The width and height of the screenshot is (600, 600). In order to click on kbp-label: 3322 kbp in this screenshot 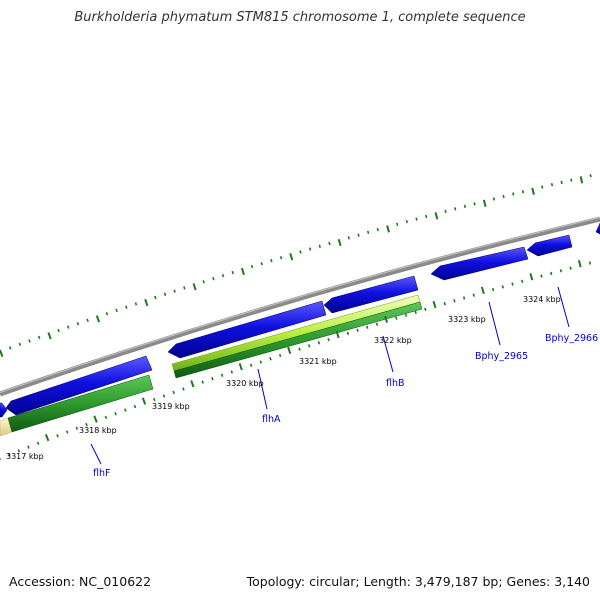, I will do `click(393, 340)`.